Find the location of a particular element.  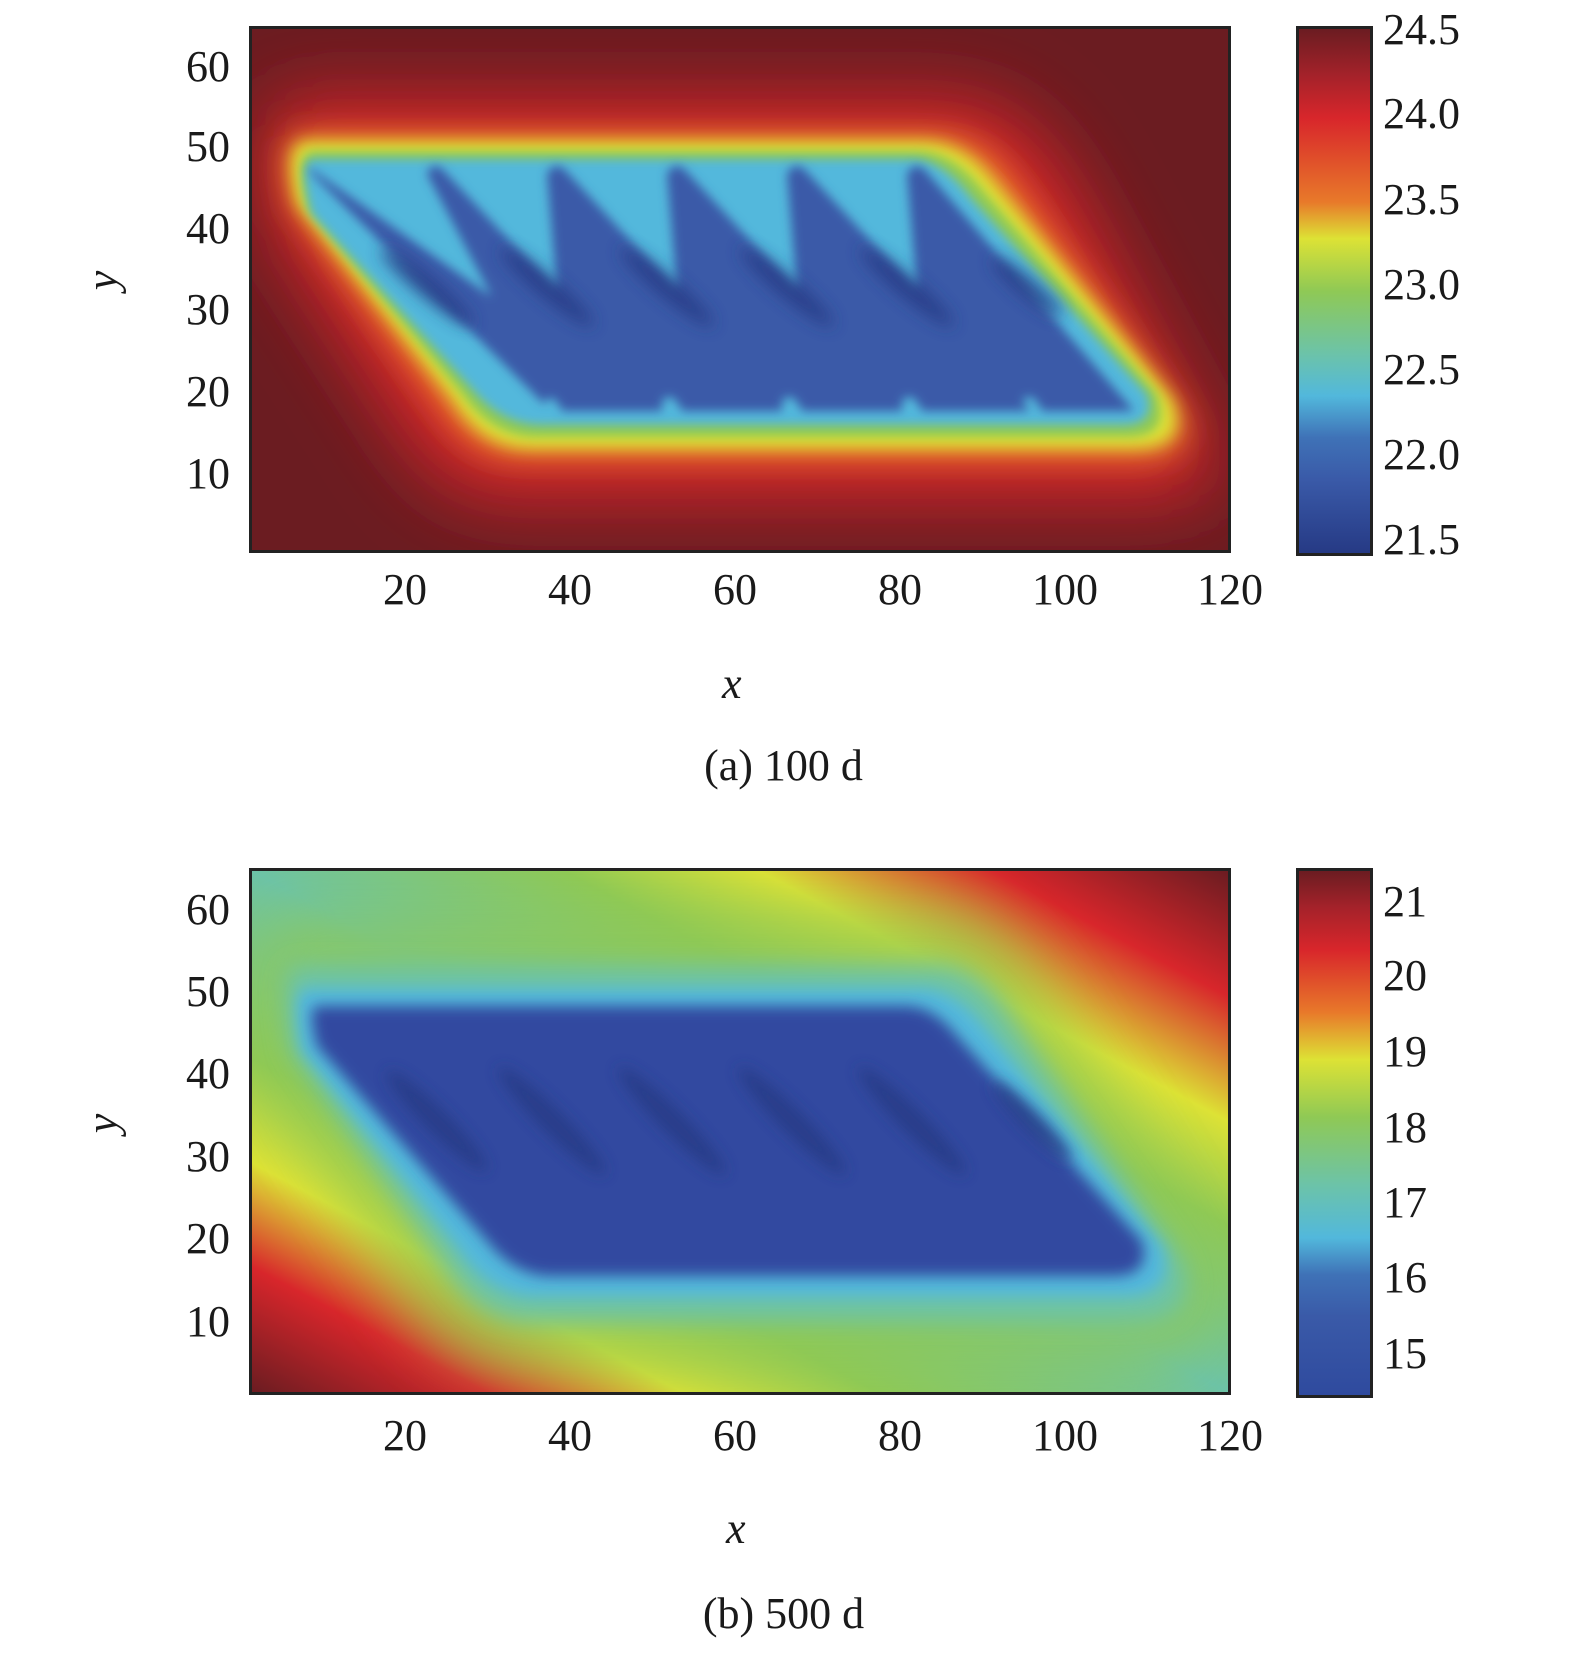

colorbar-tick-label: 19 is located at coordinates (1405, 1051).